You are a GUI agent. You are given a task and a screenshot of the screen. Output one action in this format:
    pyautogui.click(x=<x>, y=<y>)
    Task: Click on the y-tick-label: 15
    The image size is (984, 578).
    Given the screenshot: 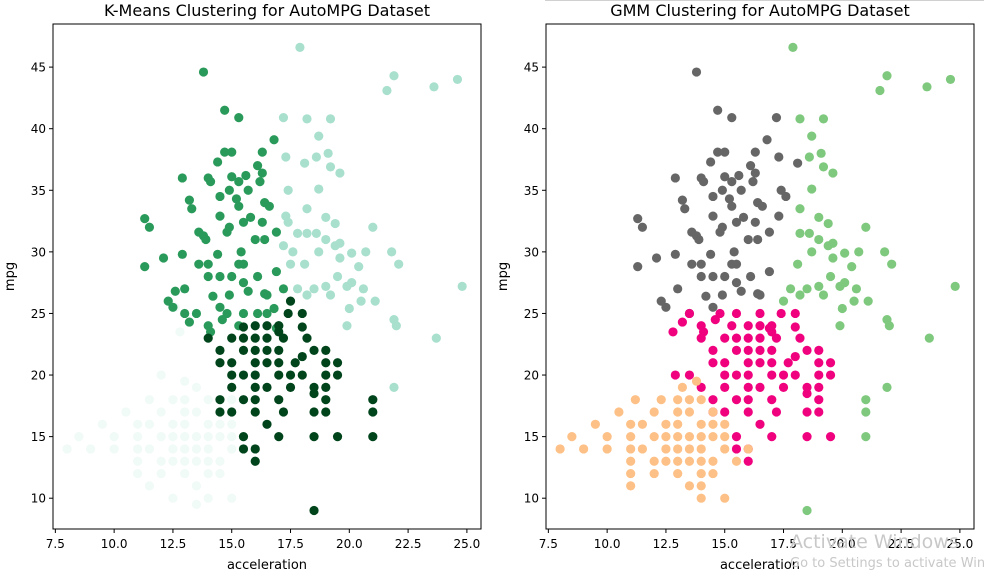 What is the action you would take?
    pyautogui.click(x=38, y=437)
    